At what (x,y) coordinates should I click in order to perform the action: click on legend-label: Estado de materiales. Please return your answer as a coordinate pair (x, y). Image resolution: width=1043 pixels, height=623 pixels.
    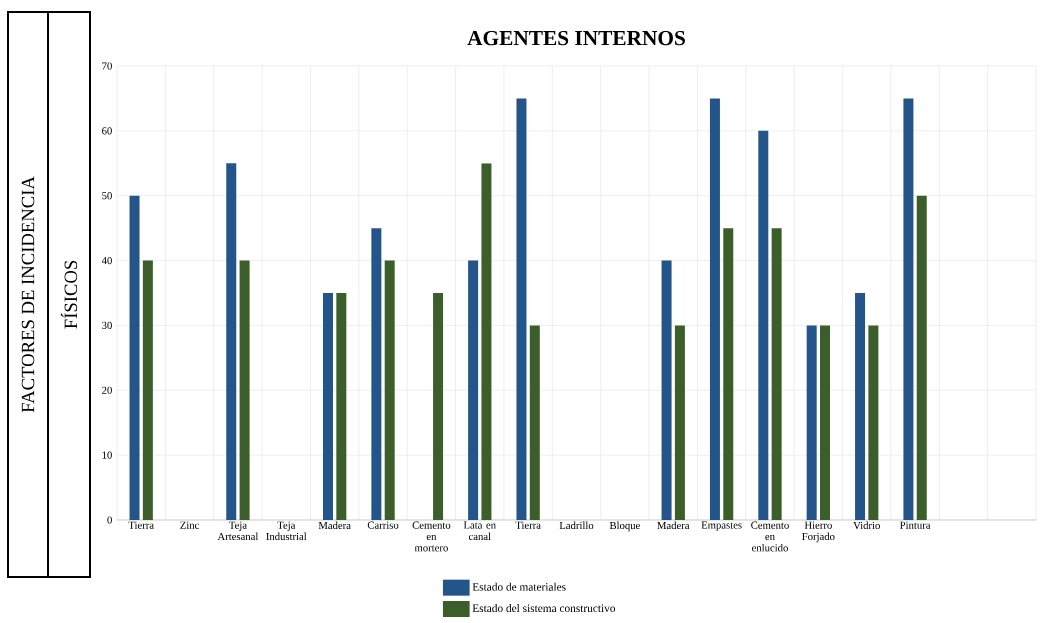
    Looking at the image, I should click on (519, 586).